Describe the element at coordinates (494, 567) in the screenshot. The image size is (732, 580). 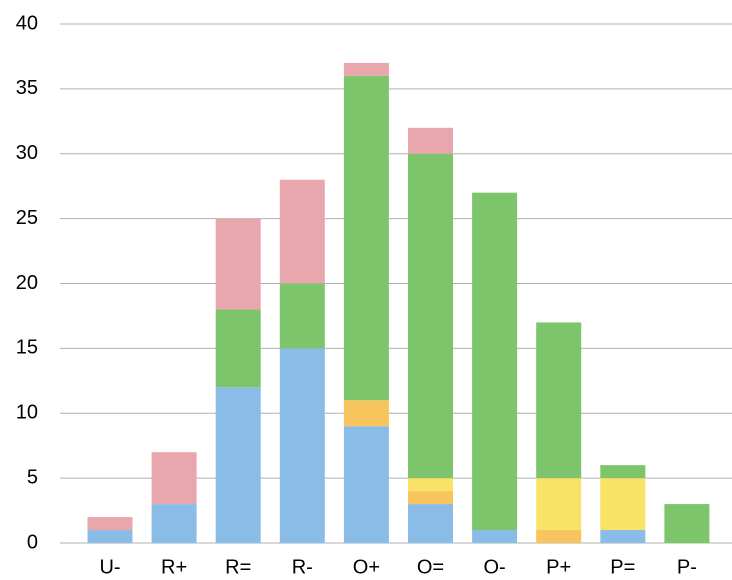
I see `x-tick-label: O-` at that location.